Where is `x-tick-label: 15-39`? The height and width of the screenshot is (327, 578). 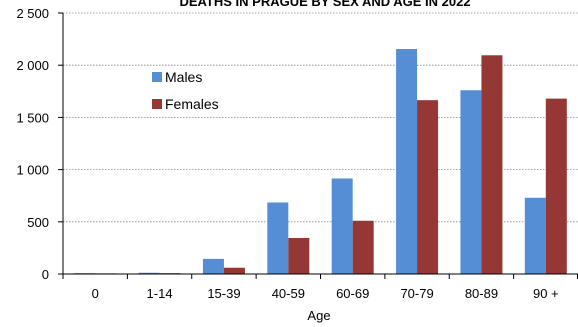 x-tick-label: 15-39 is located at coordinates (223, 293).